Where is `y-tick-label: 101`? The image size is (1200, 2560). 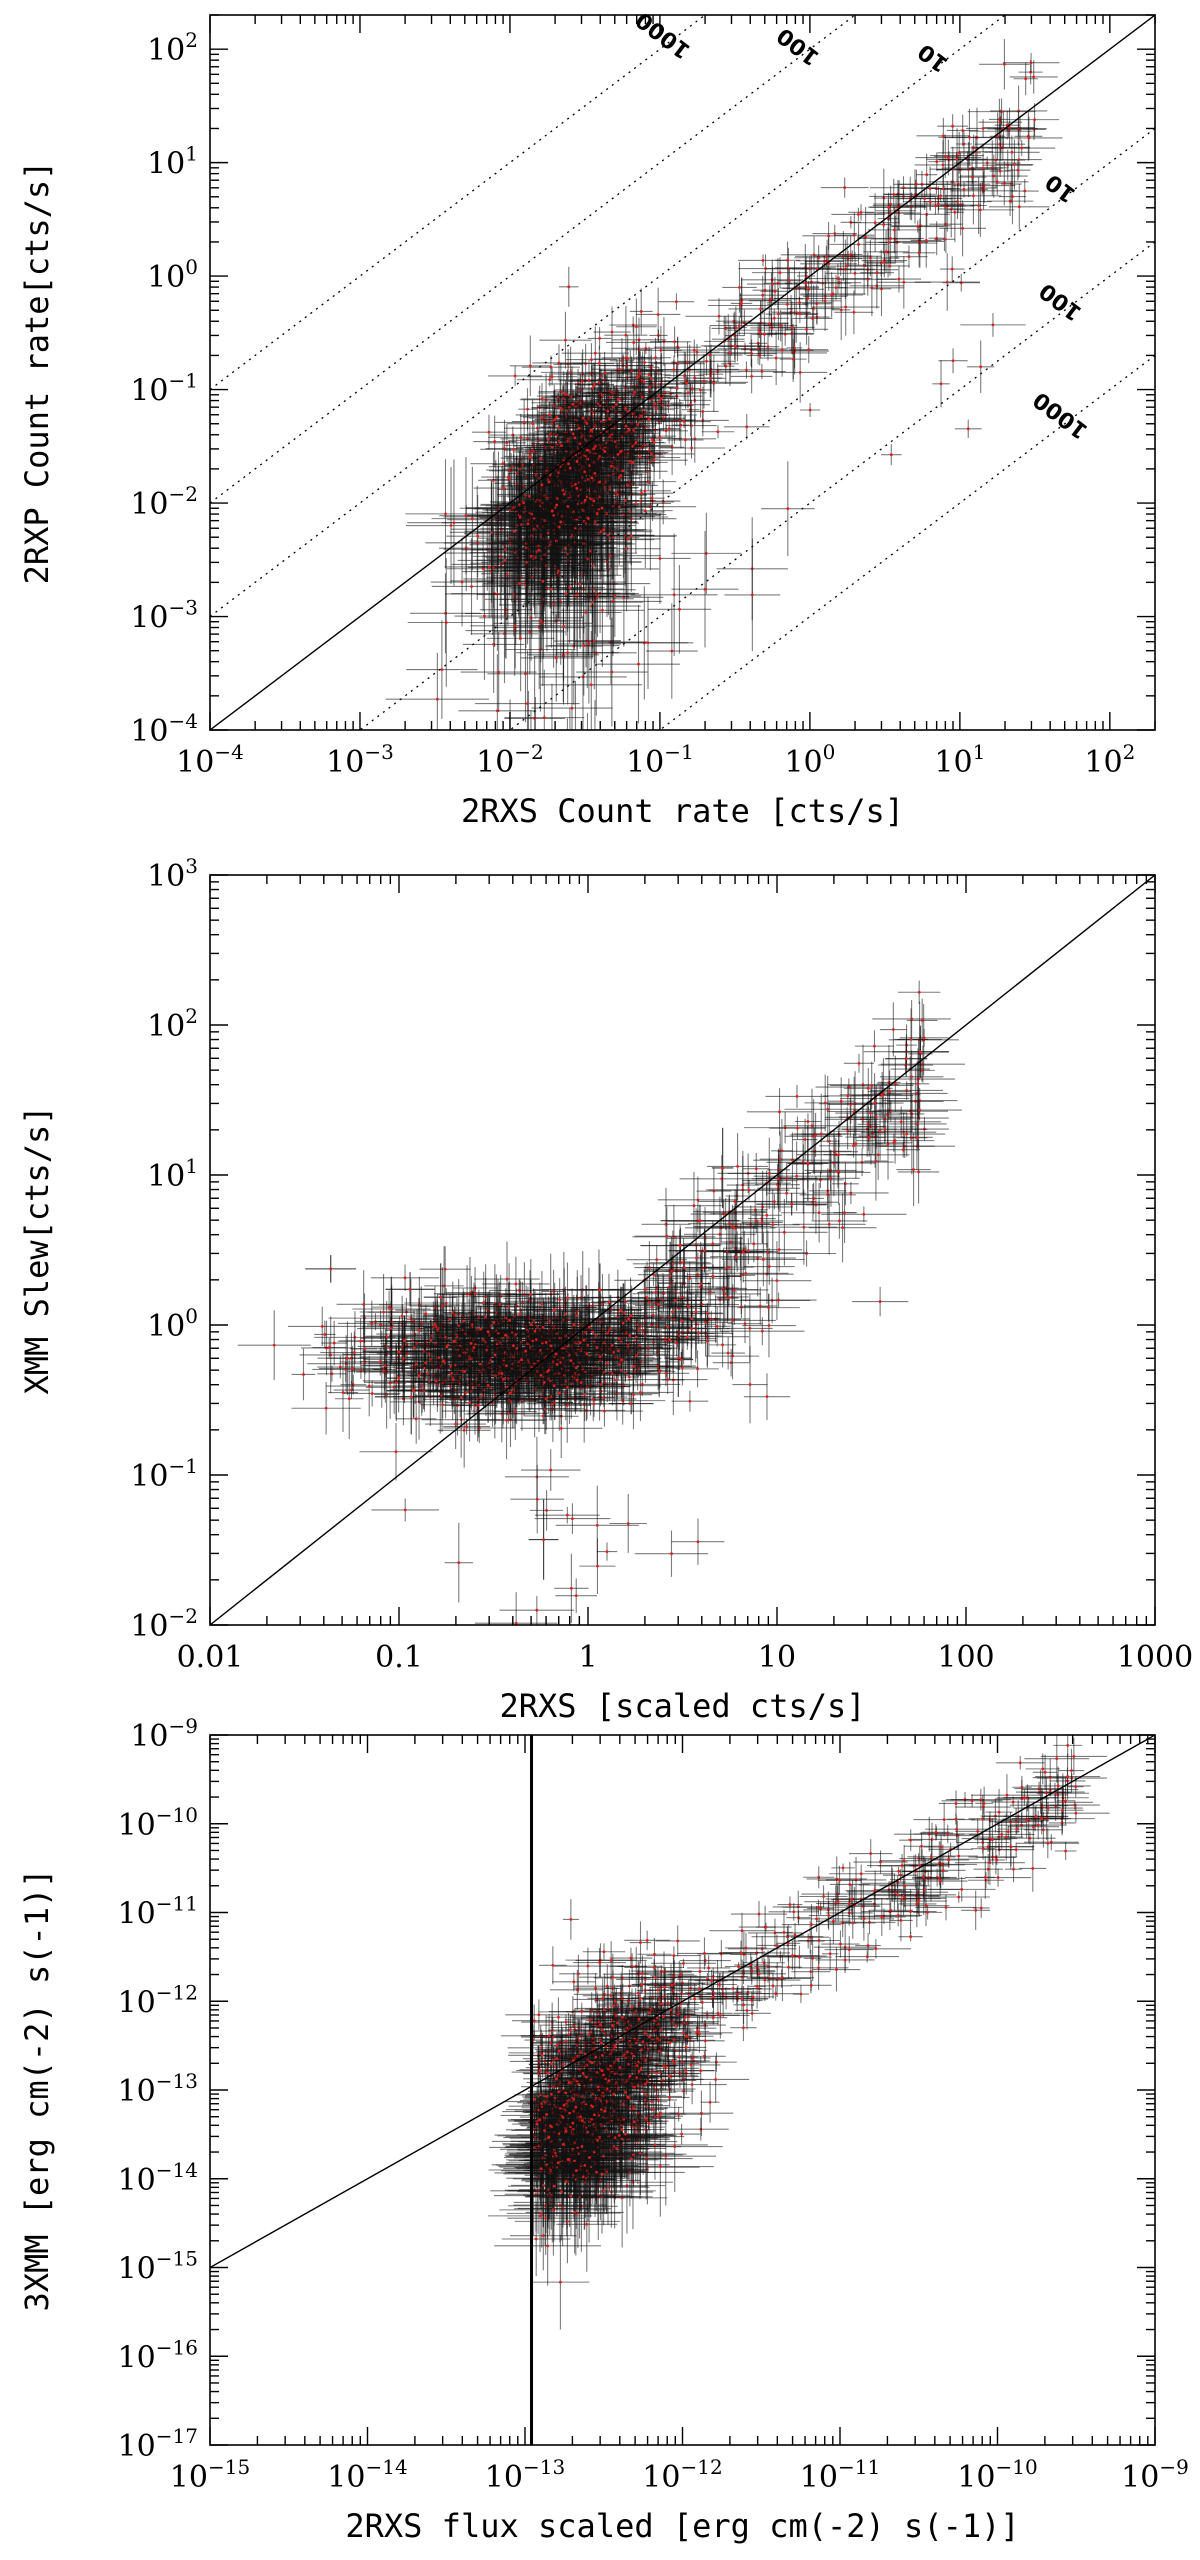
y-tick-label: 101 is located at coordinates (172, 162).